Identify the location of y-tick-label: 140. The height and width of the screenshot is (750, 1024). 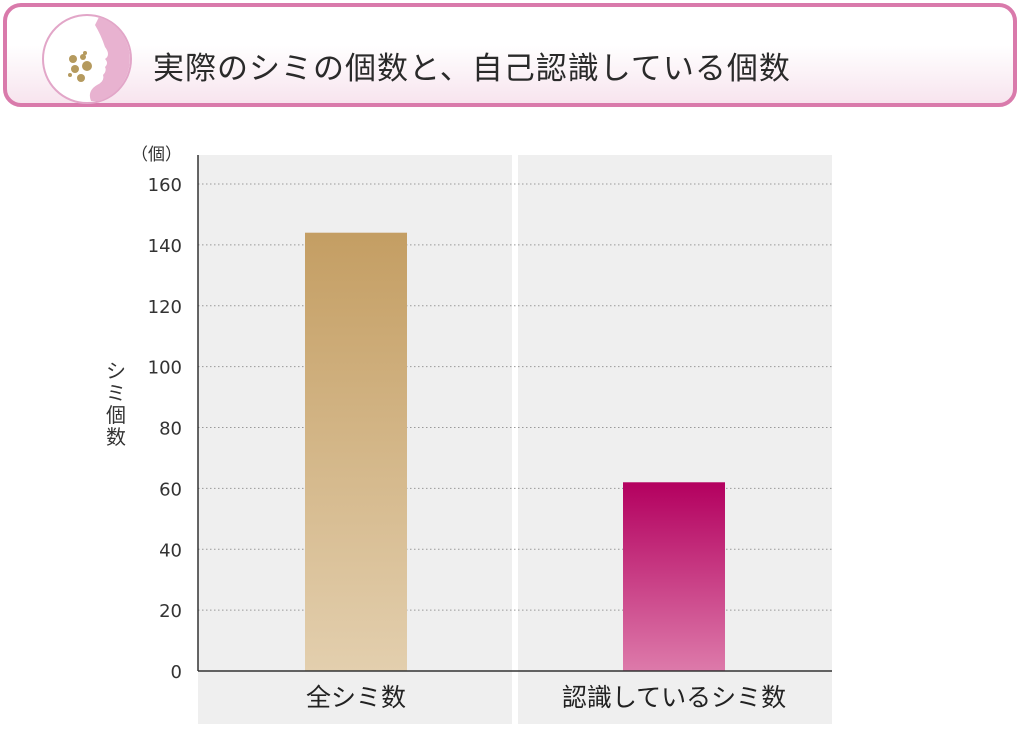
(165, 246).